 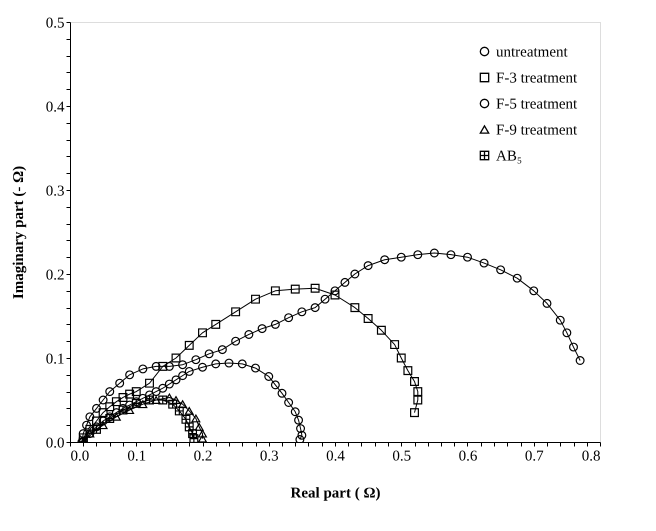 What do you see at coordinates (468, 456) in the screenshot?
I see `x-tick-label: 0.6` at bounding box center [468, 456].